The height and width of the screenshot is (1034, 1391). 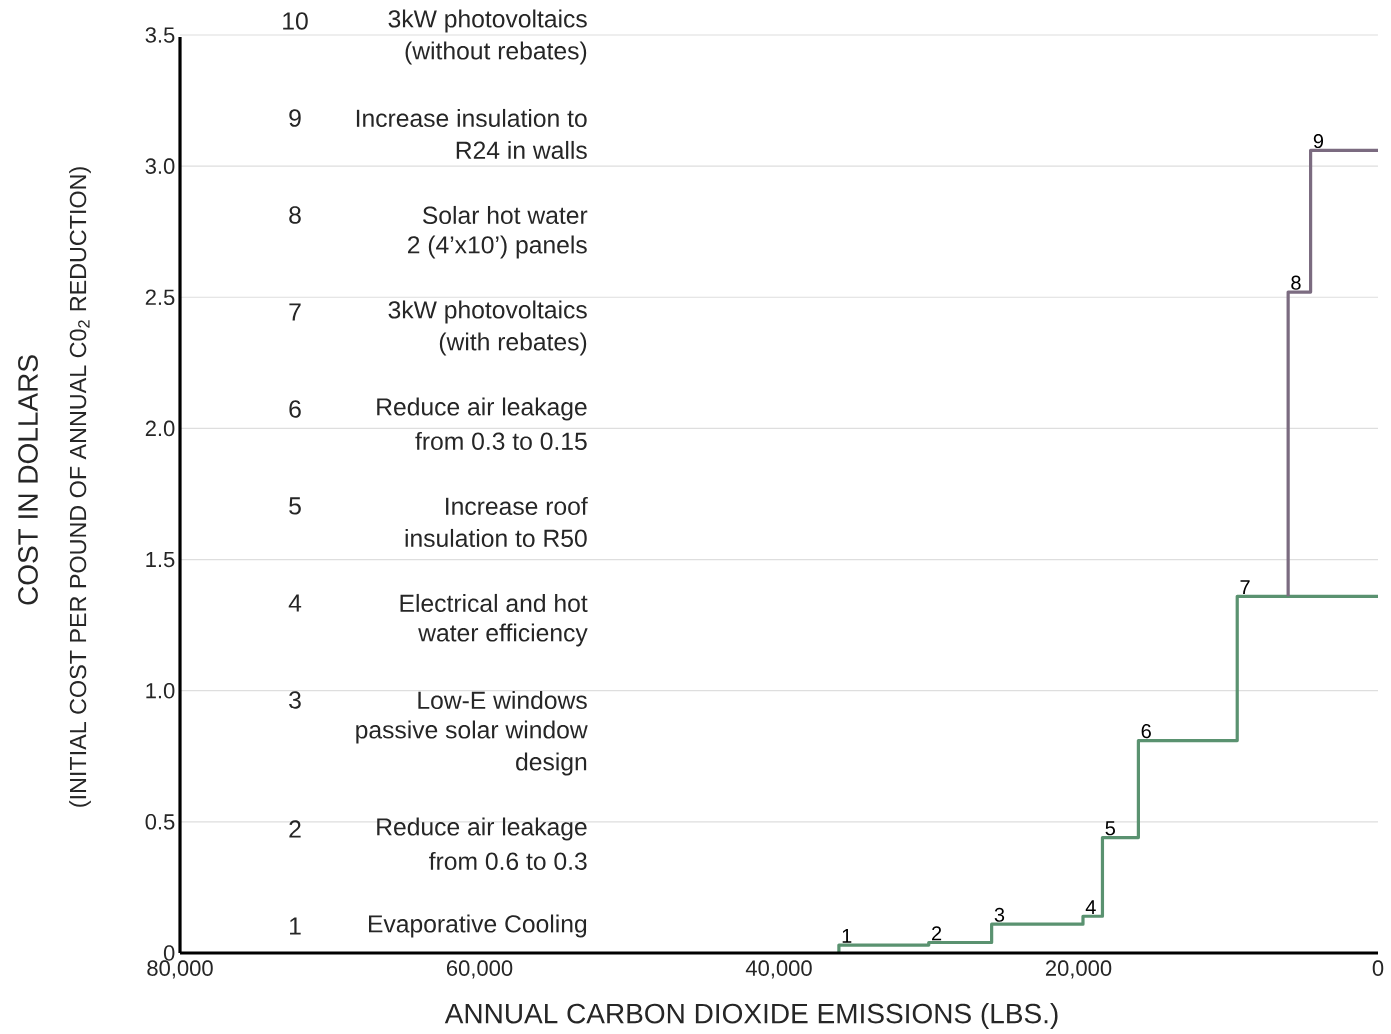 I want to click on annotation: Solar hot water, so click(x=505, y=215).